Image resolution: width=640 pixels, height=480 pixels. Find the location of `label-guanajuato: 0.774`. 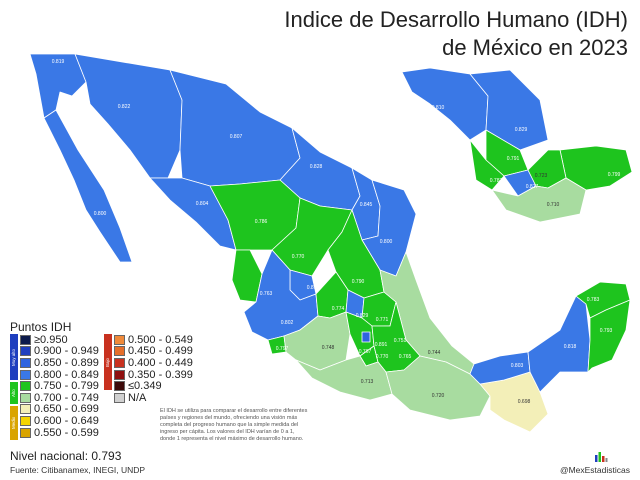

label-guanajuato: 0.774 is located at coordinates (338, 309).